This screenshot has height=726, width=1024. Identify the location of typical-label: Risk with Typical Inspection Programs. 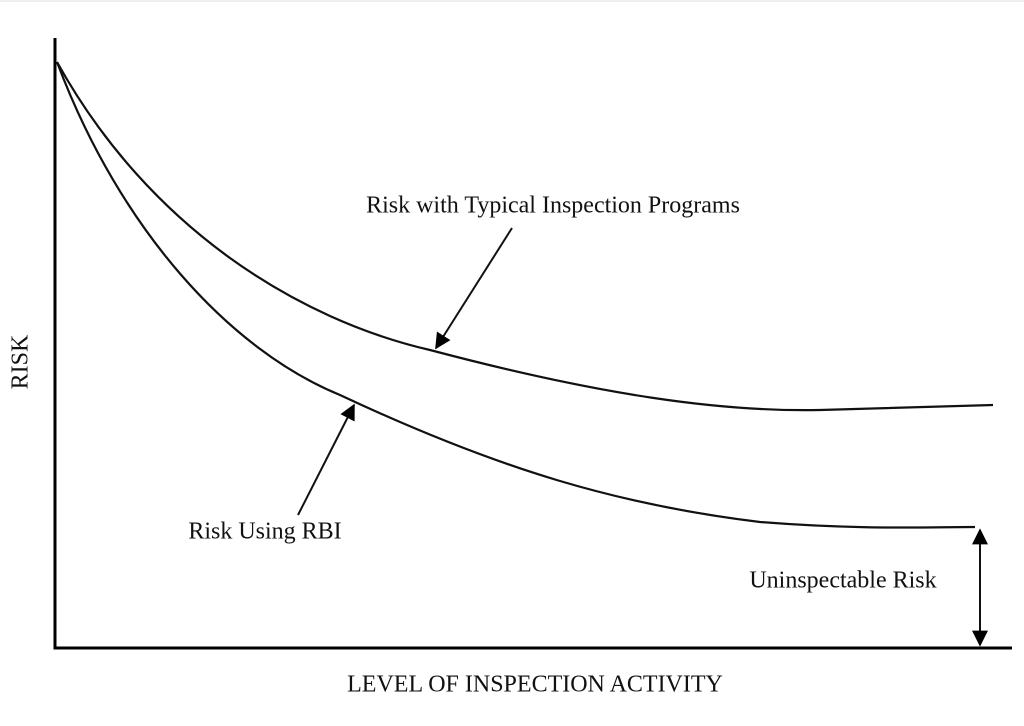
(553, 206).